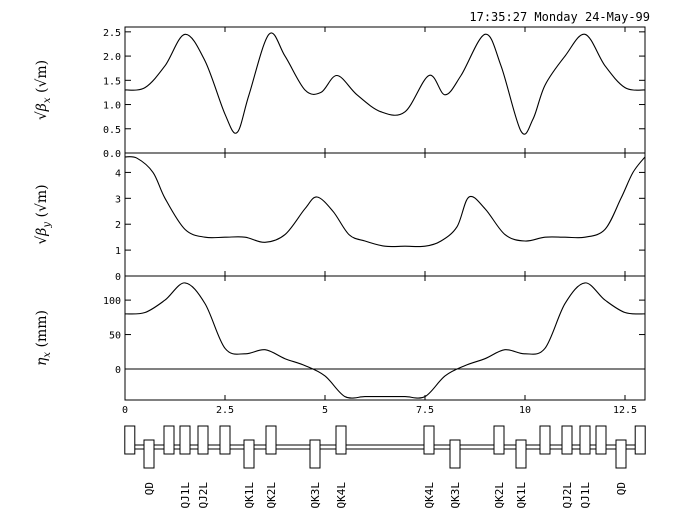 The height and width of the screenshot is (532, 679). I want to click on y-tick-label: 0.0, so click(112, 154).